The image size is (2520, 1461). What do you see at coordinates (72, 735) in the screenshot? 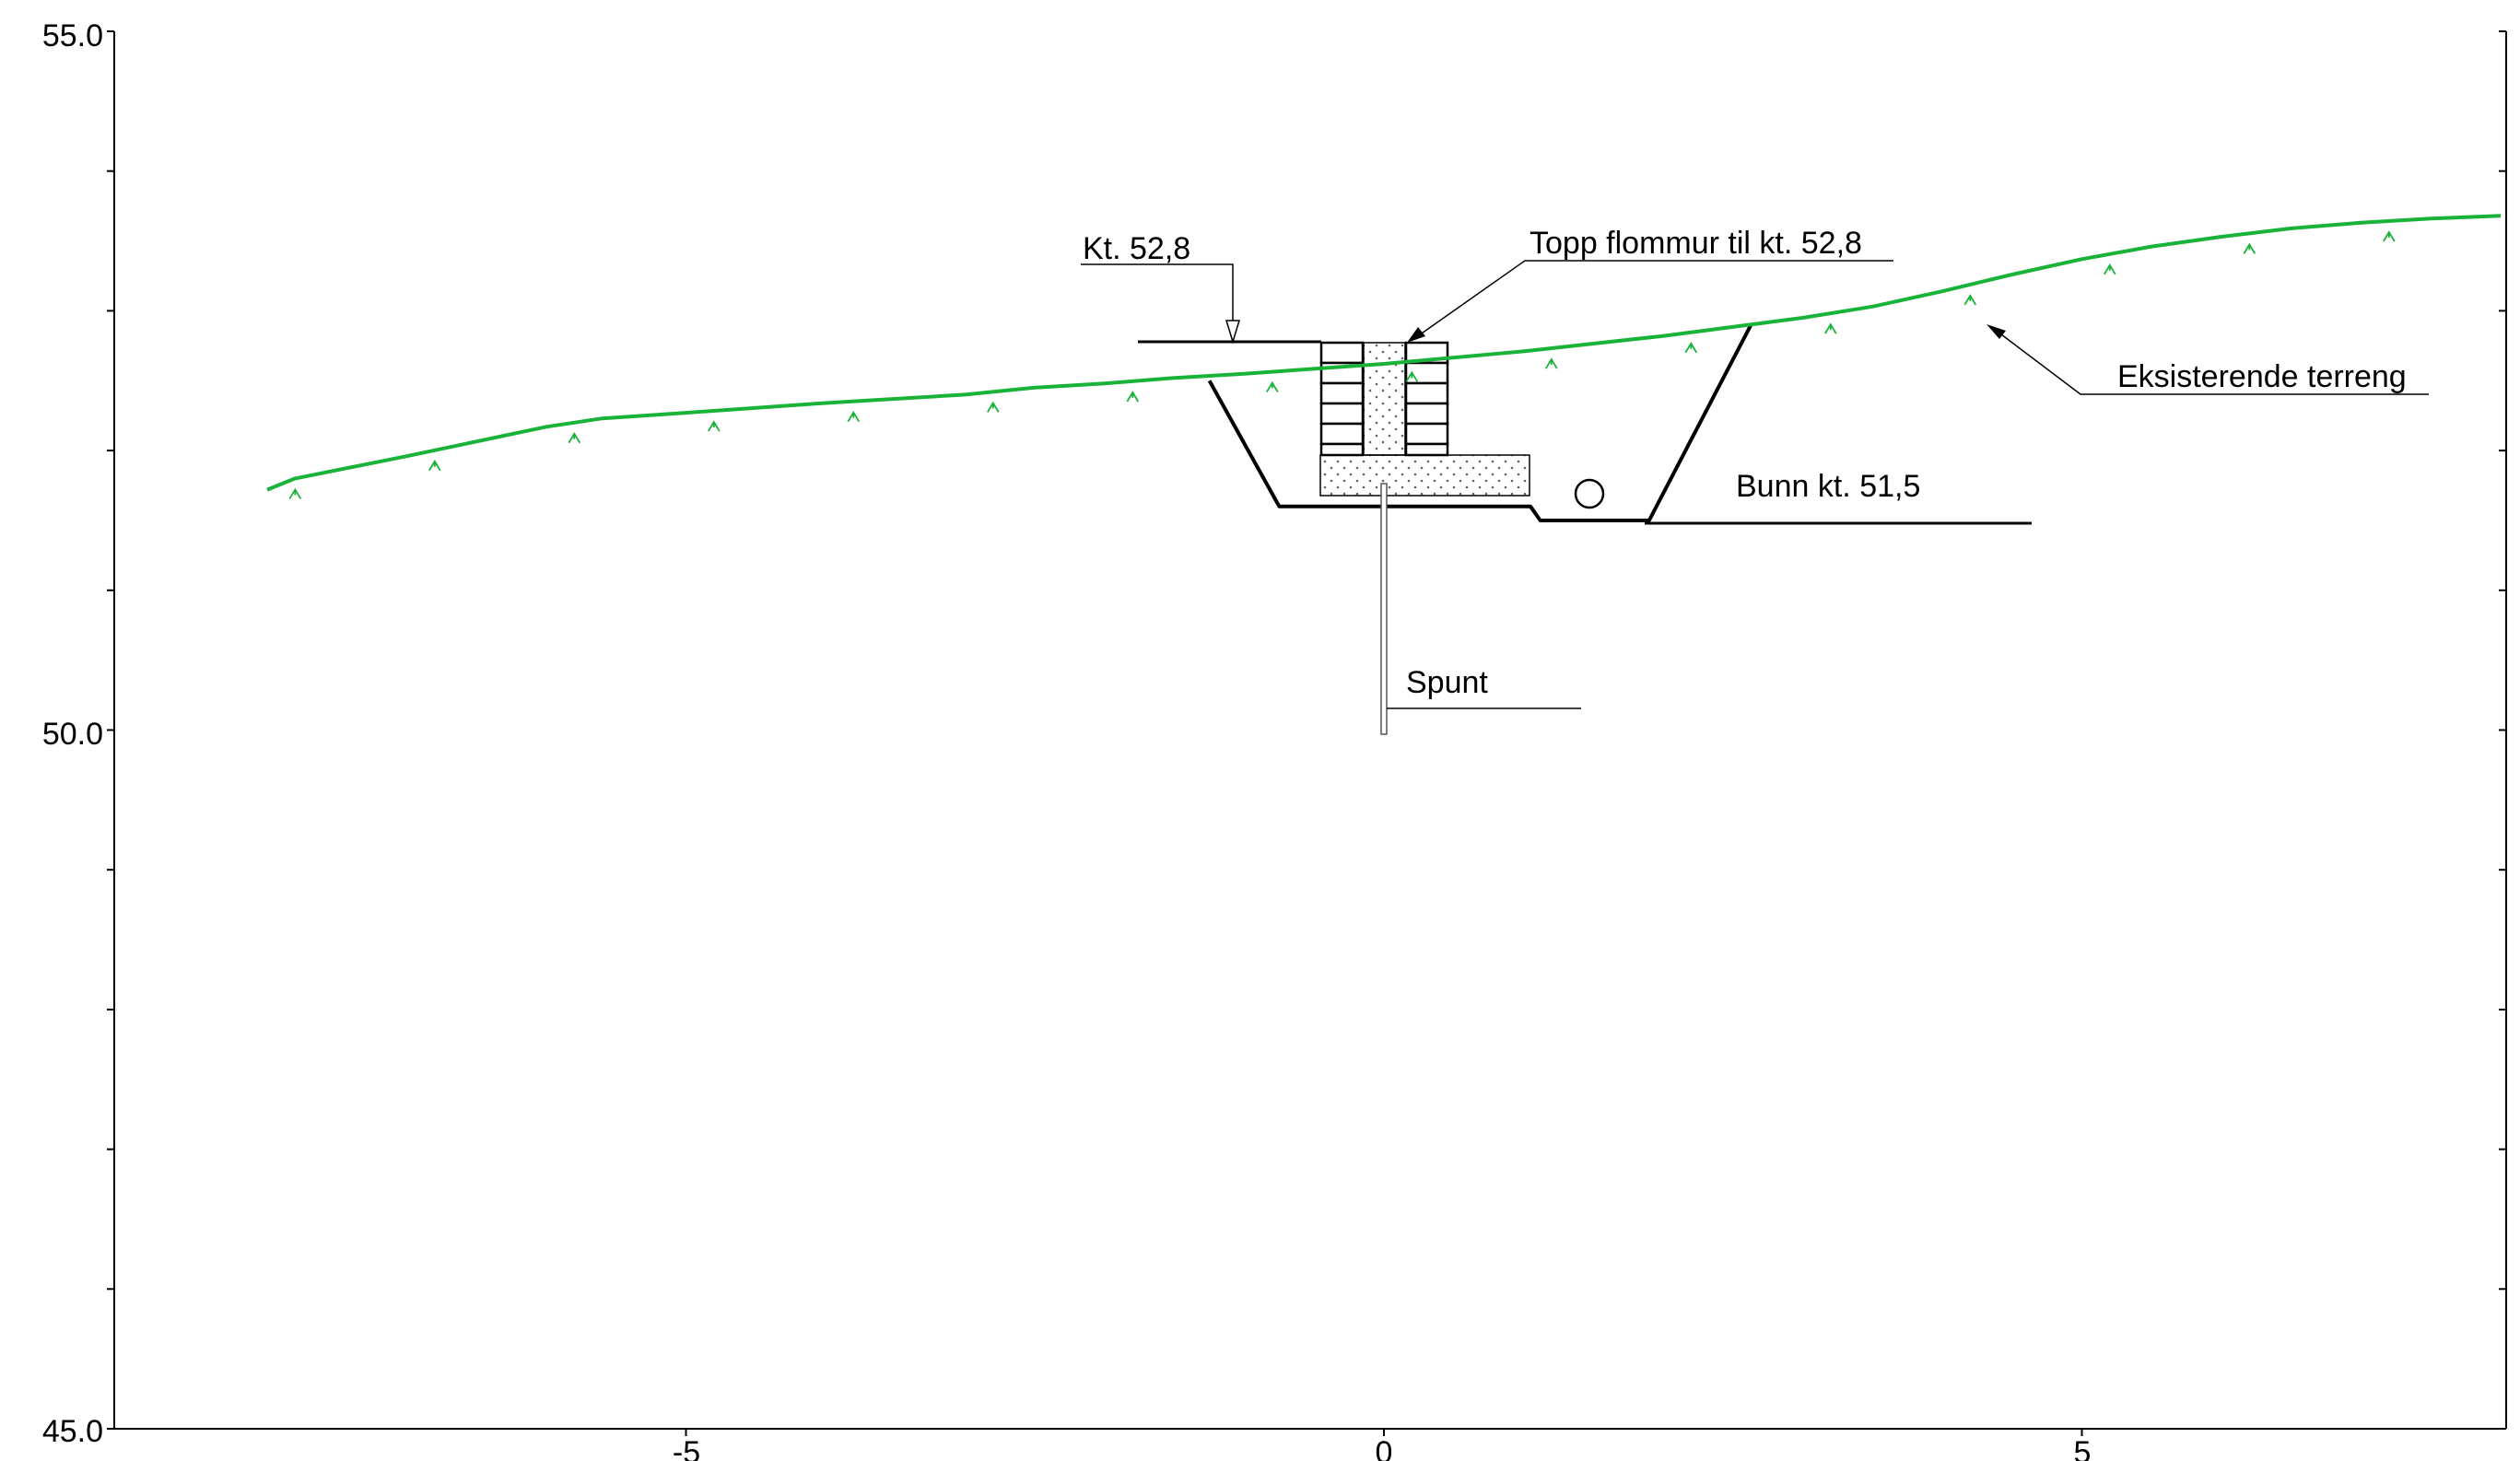
I see `y-tick-label: 50.0` at bounding box center [72, 735].